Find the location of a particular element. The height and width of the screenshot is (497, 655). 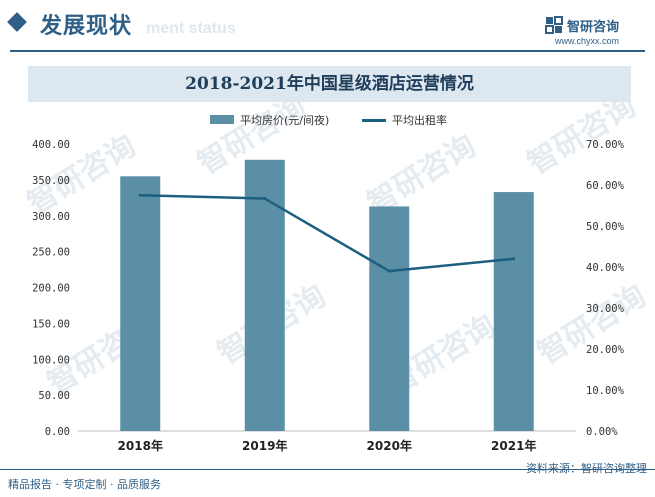

occupancy-line is located at coordinates (327, 233).